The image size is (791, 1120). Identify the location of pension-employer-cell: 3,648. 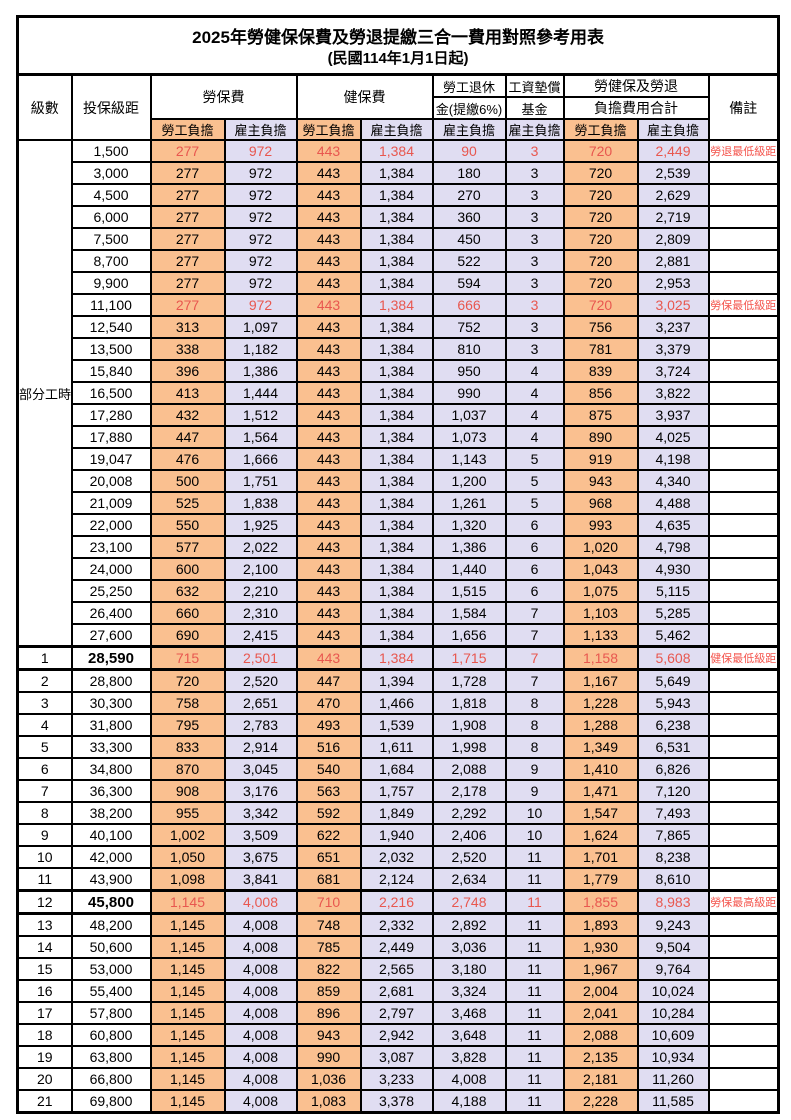
(469, 1035).